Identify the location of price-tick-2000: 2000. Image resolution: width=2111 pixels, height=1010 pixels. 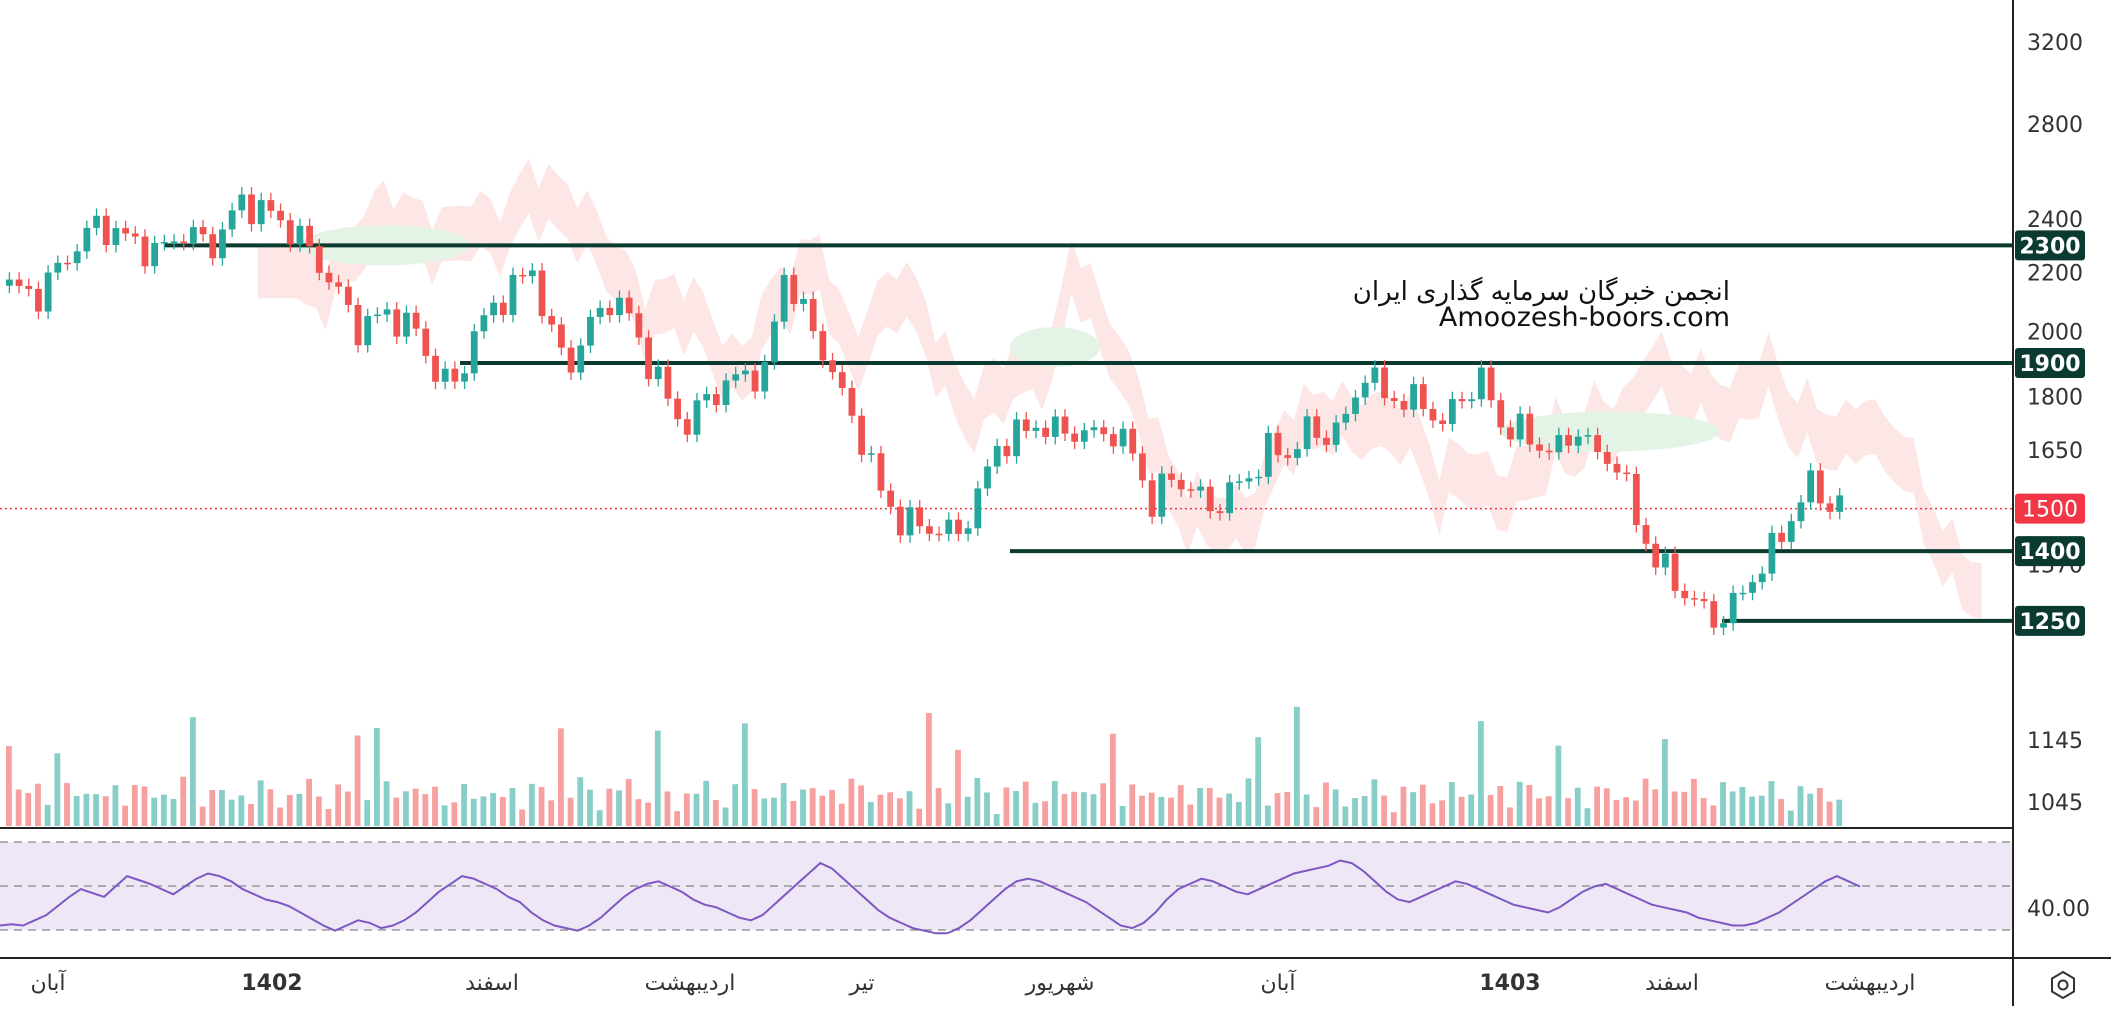
(2055, 332).